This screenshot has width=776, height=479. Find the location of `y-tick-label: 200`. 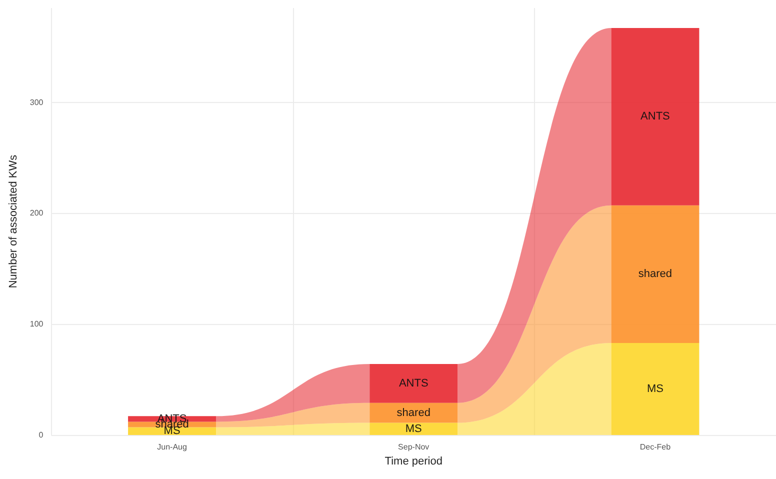

y-tick-label: 200 is located at coordinates (37, 213).